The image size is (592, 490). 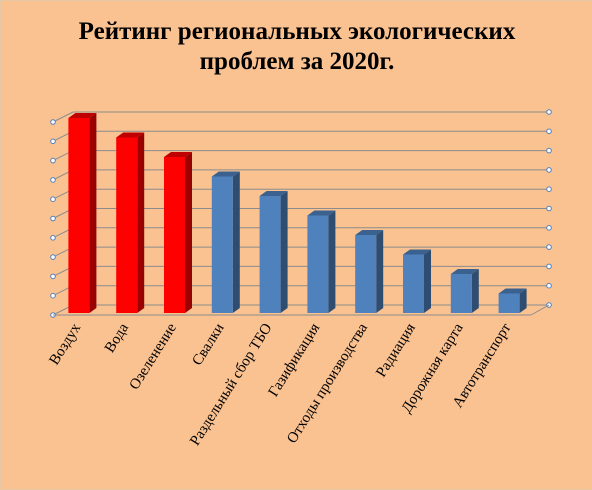 I want to click on x-tick-label: Вода, so click(x=117, y=337).